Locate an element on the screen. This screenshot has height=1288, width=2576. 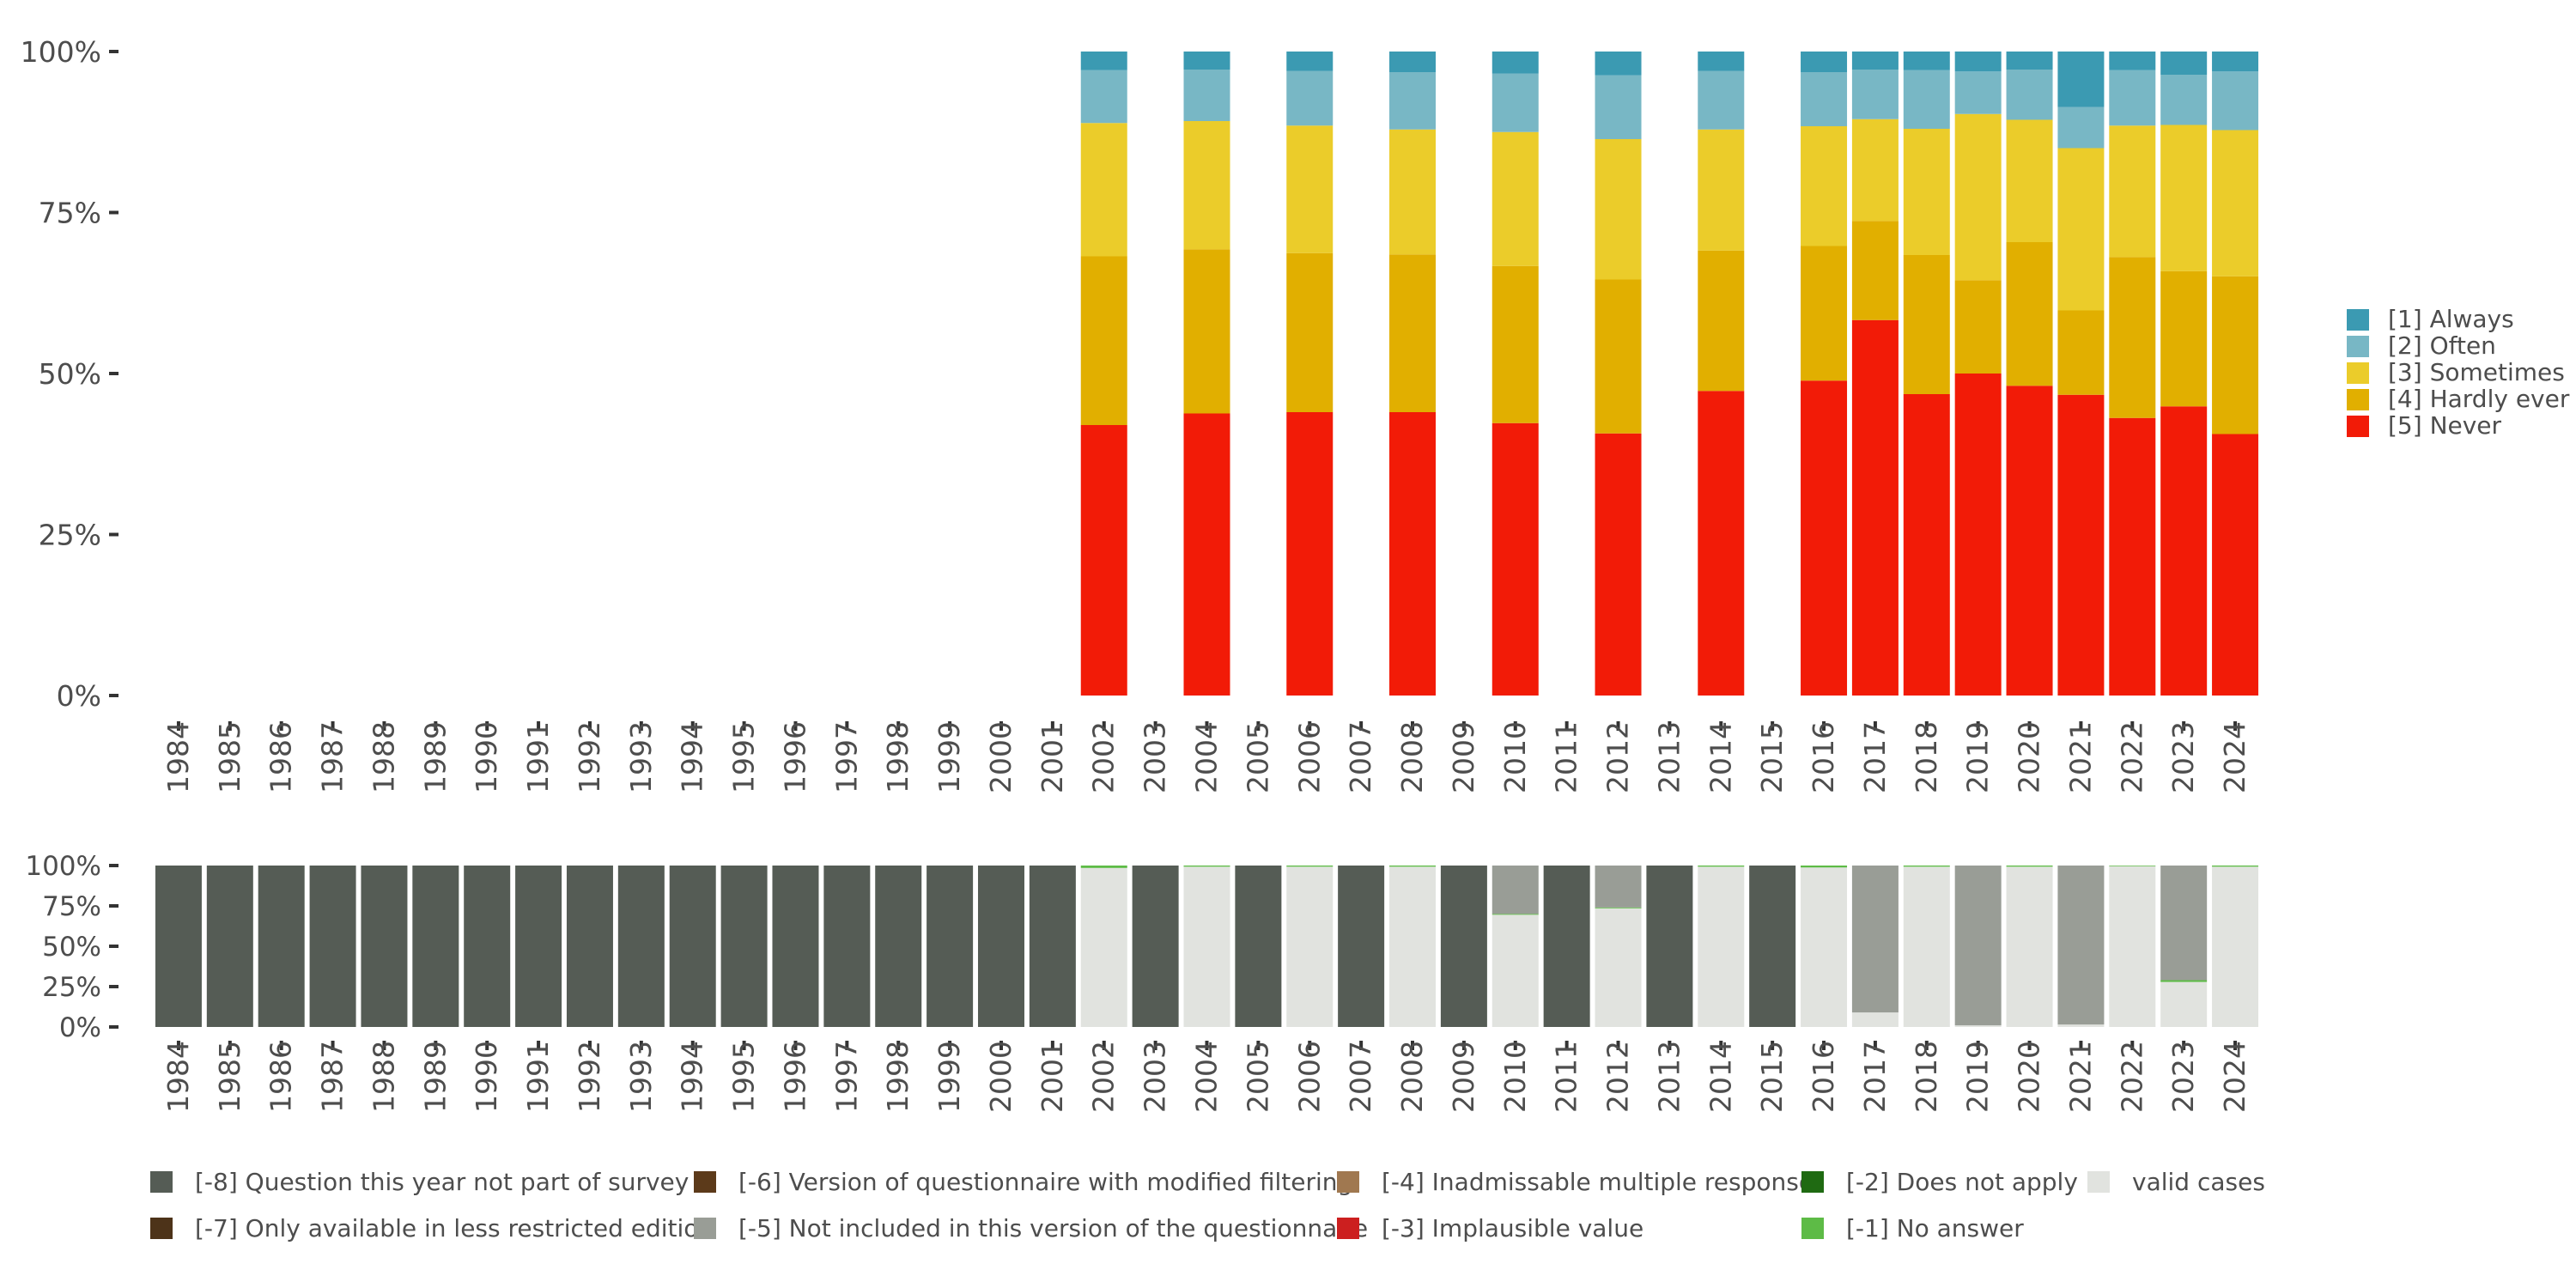
bottom-chart-bar-8-question-this-year-not-part-of-survey-1989 is located at coordinates (435, 947).